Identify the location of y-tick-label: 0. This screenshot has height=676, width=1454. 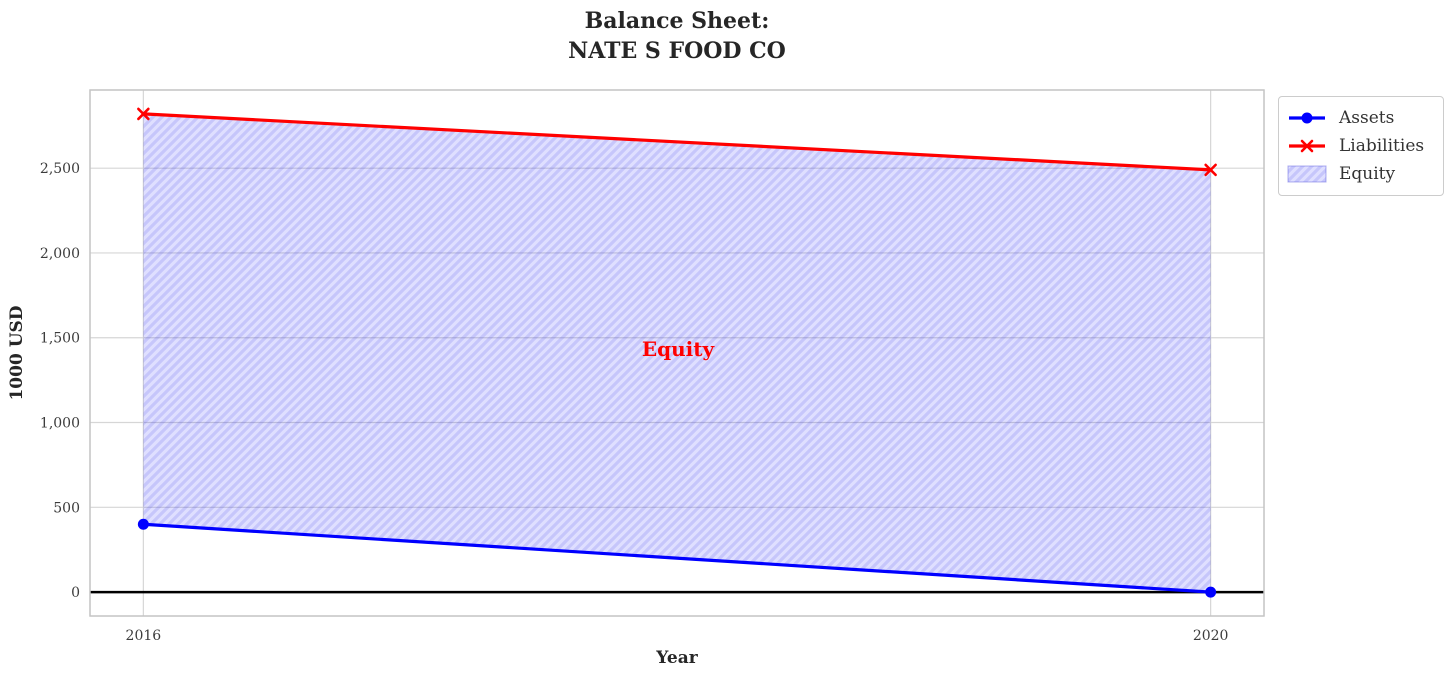
(75, 593).